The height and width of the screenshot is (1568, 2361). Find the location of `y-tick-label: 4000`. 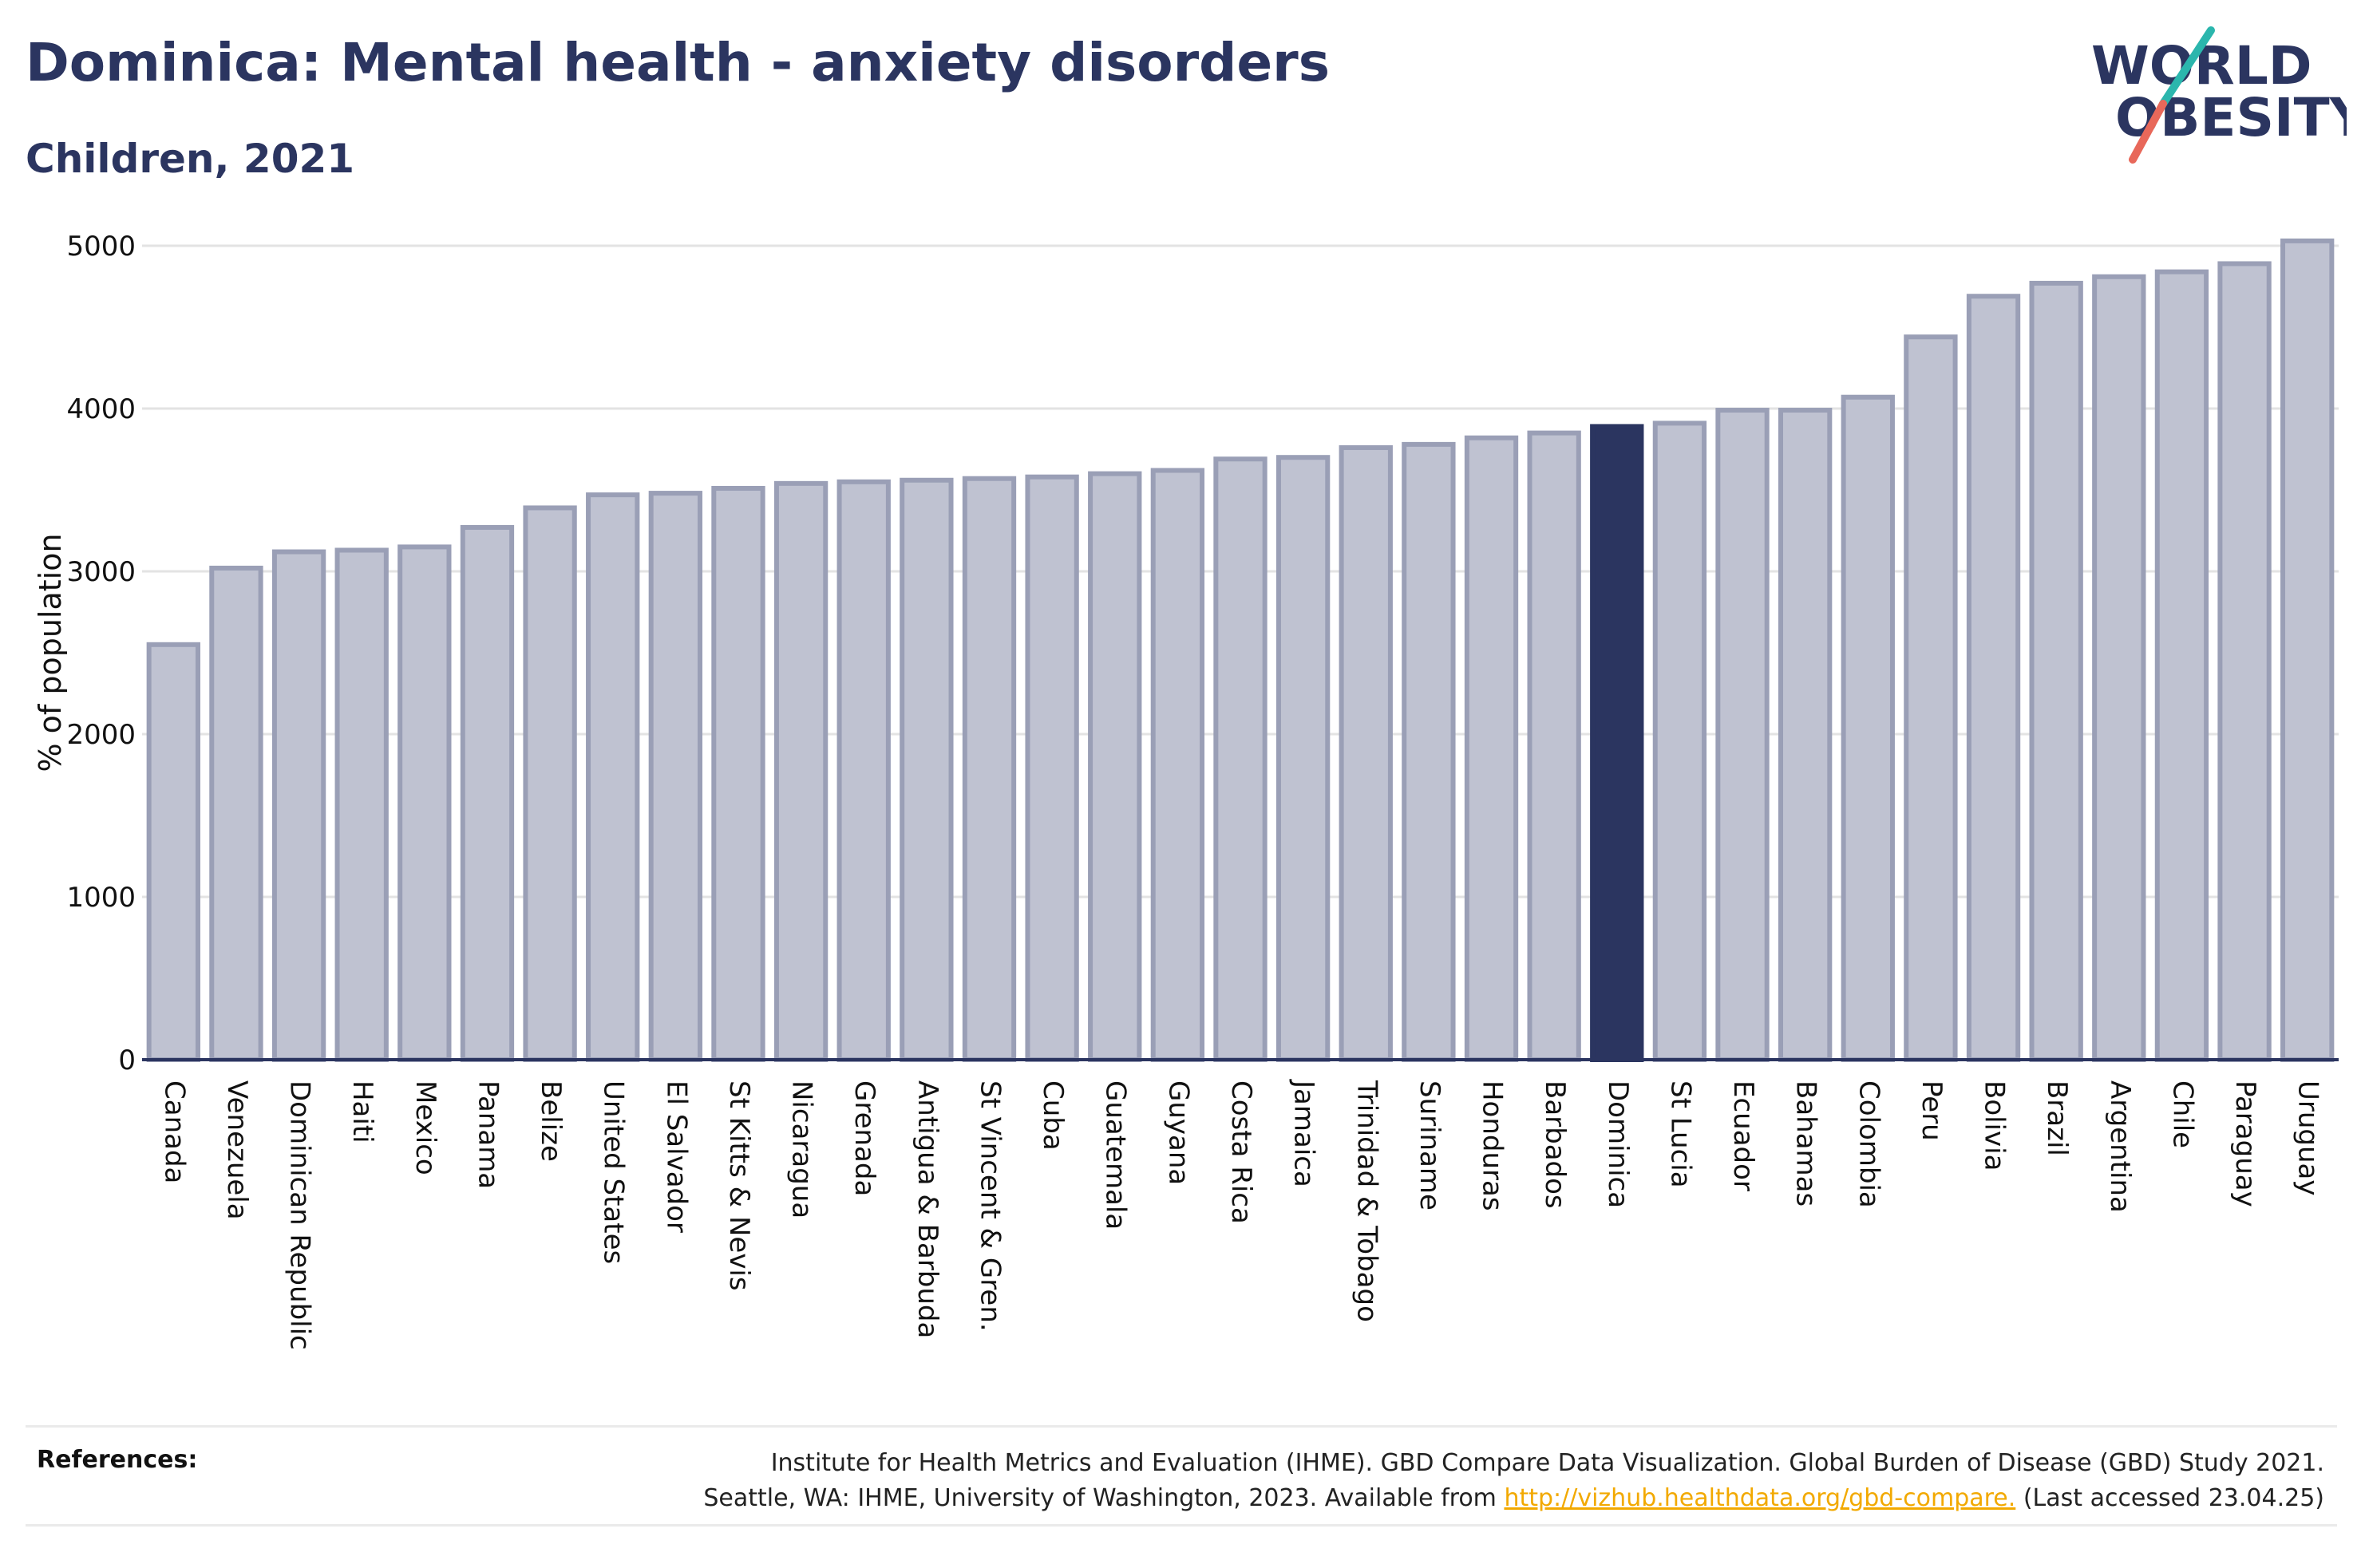

y-tick-label: 4000 is located at coordinates (101, 409).